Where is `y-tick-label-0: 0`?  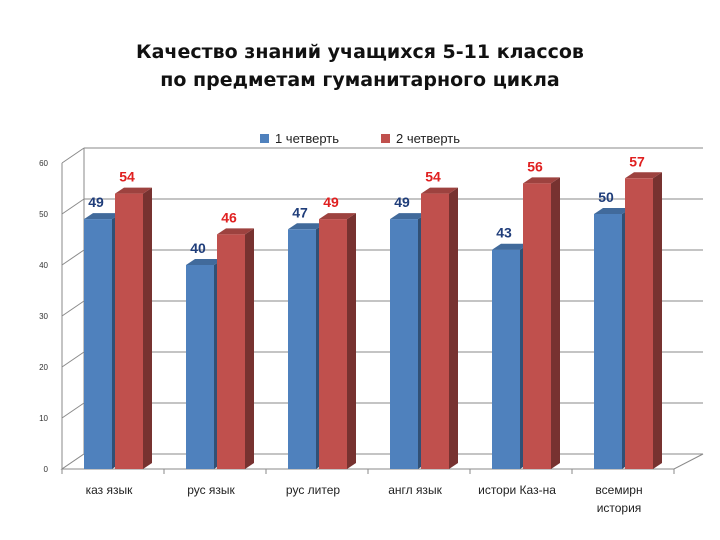
y-tick-label-0: 0 is located at coordinates (46, 469).